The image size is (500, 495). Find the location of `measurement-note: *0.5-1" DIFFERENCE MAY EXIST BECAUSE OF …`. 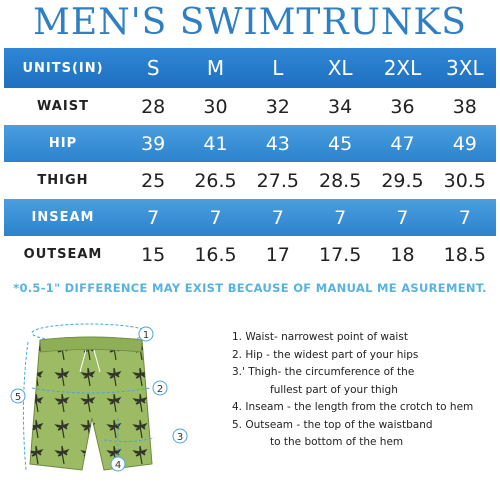

measurement-note: *0.5-1" DIFFERENCE MAY EXIST BECAUSE OF … is located at coordinates (250, 288).